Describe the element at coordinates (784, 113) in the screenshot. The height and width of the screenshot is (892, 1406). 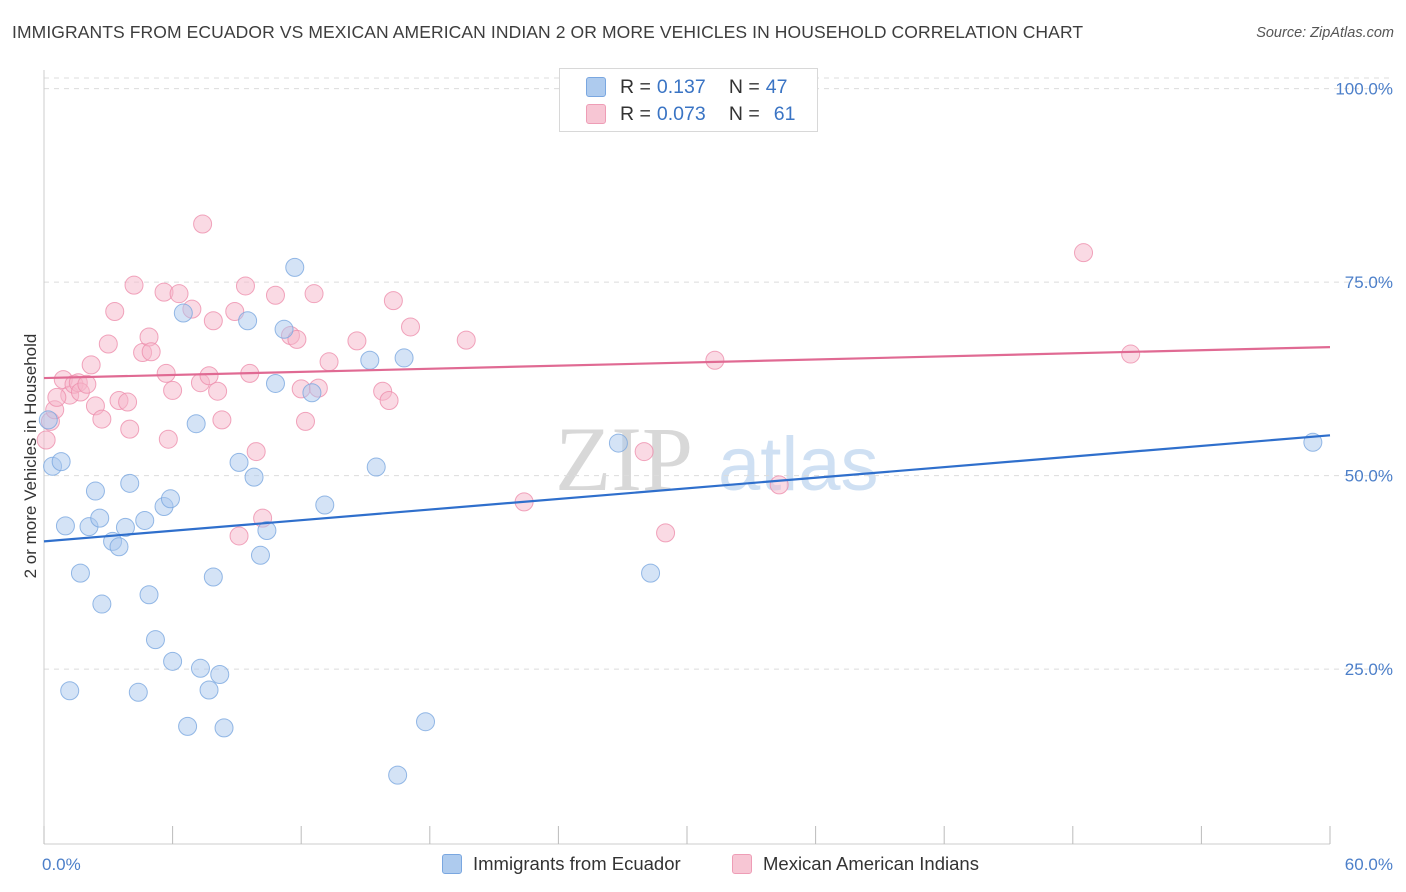
I see `n-value: 61` at that location.